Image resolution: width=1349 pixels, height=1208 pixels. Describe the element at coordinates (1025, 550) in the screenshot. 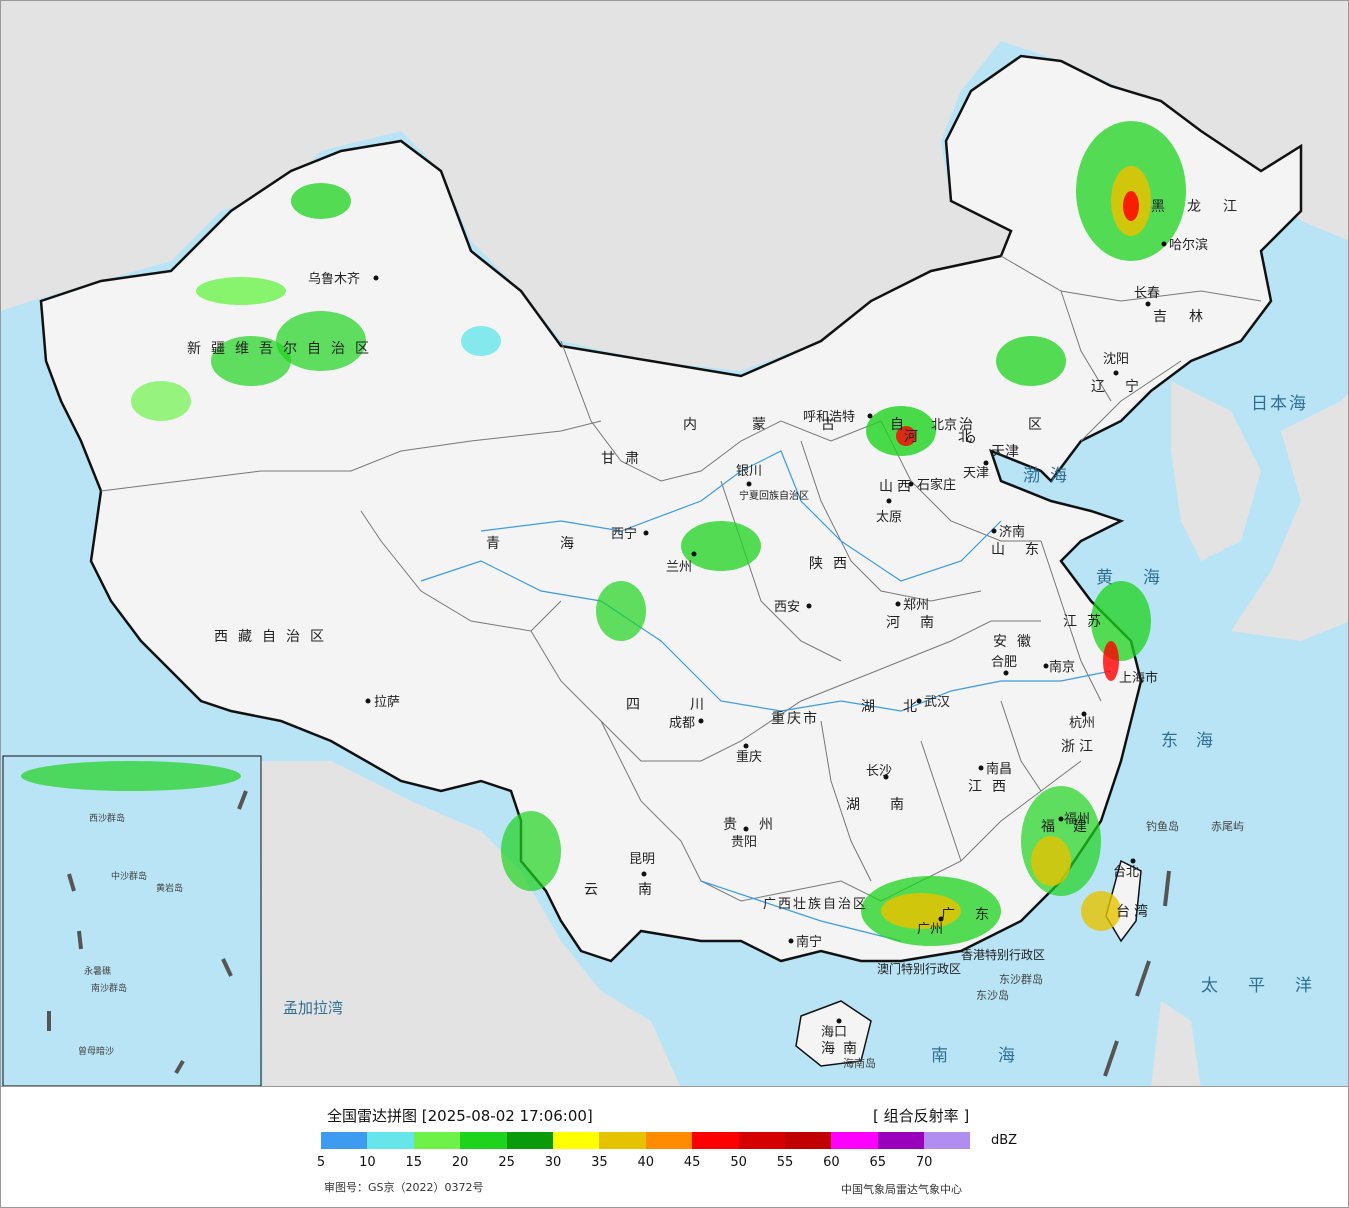

I see `prov-shandong: 山东` at that location.